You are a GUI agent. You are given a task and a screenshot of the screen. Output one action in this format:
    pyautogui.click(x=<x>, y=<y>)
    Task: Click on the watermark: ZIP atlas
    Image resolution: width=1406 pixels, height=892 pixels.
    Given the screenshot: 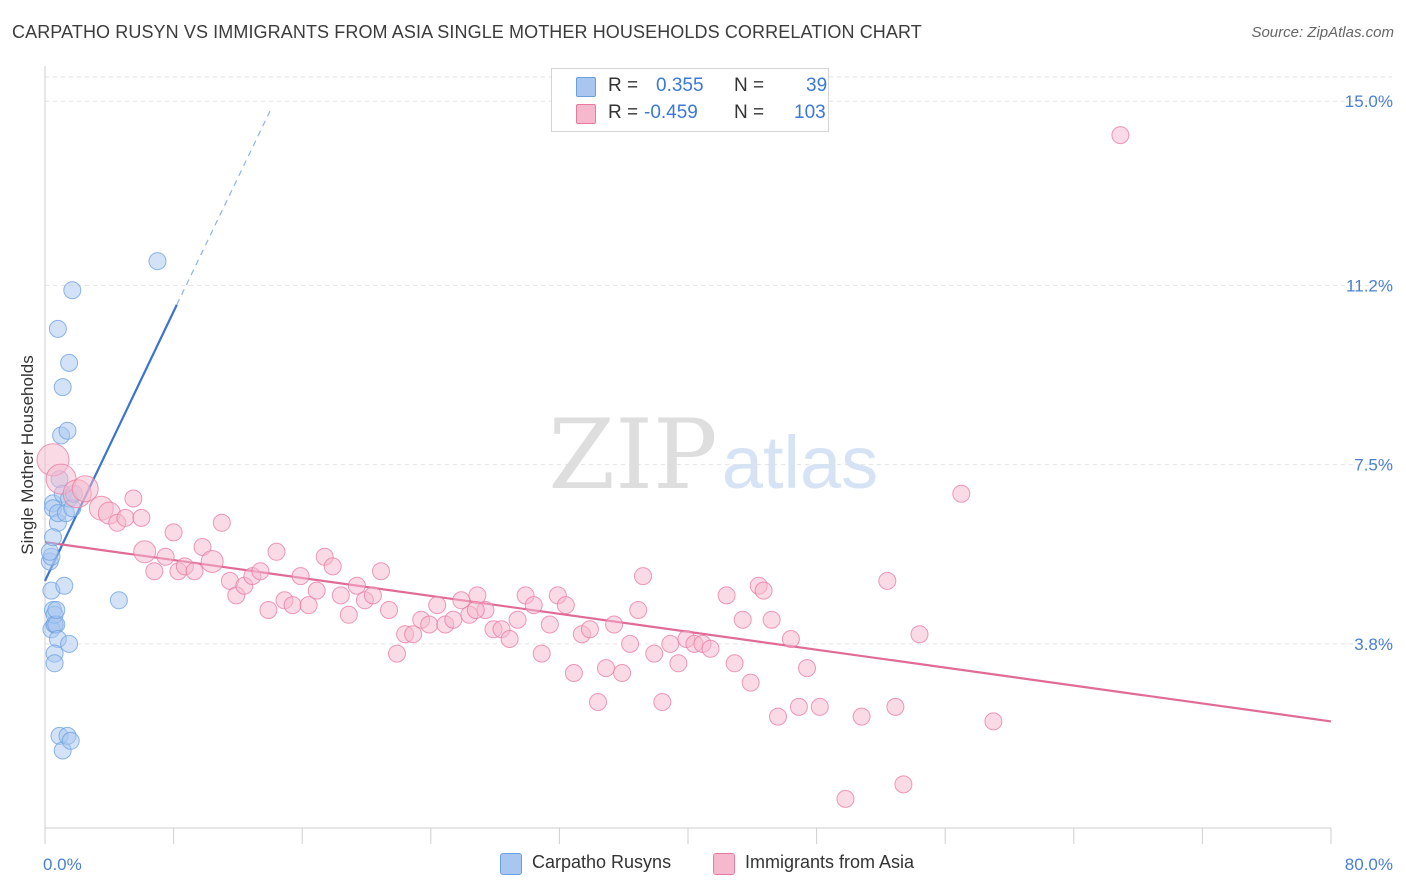 What is the action you would take?
    pyautogui.click(x=713, y=455)
    